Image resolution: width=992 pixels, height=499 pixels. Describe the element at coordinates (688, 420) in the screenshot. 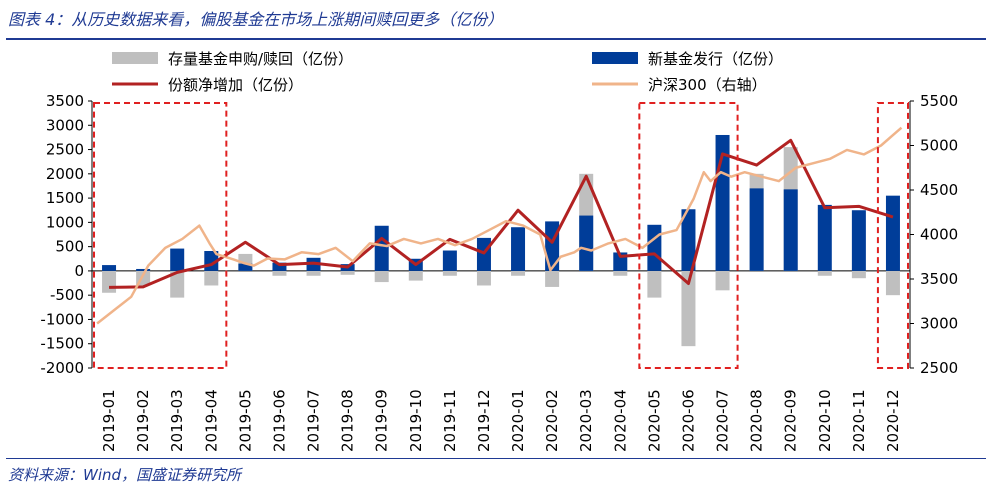

I see `x-tick-label: 2020-06` at that location.